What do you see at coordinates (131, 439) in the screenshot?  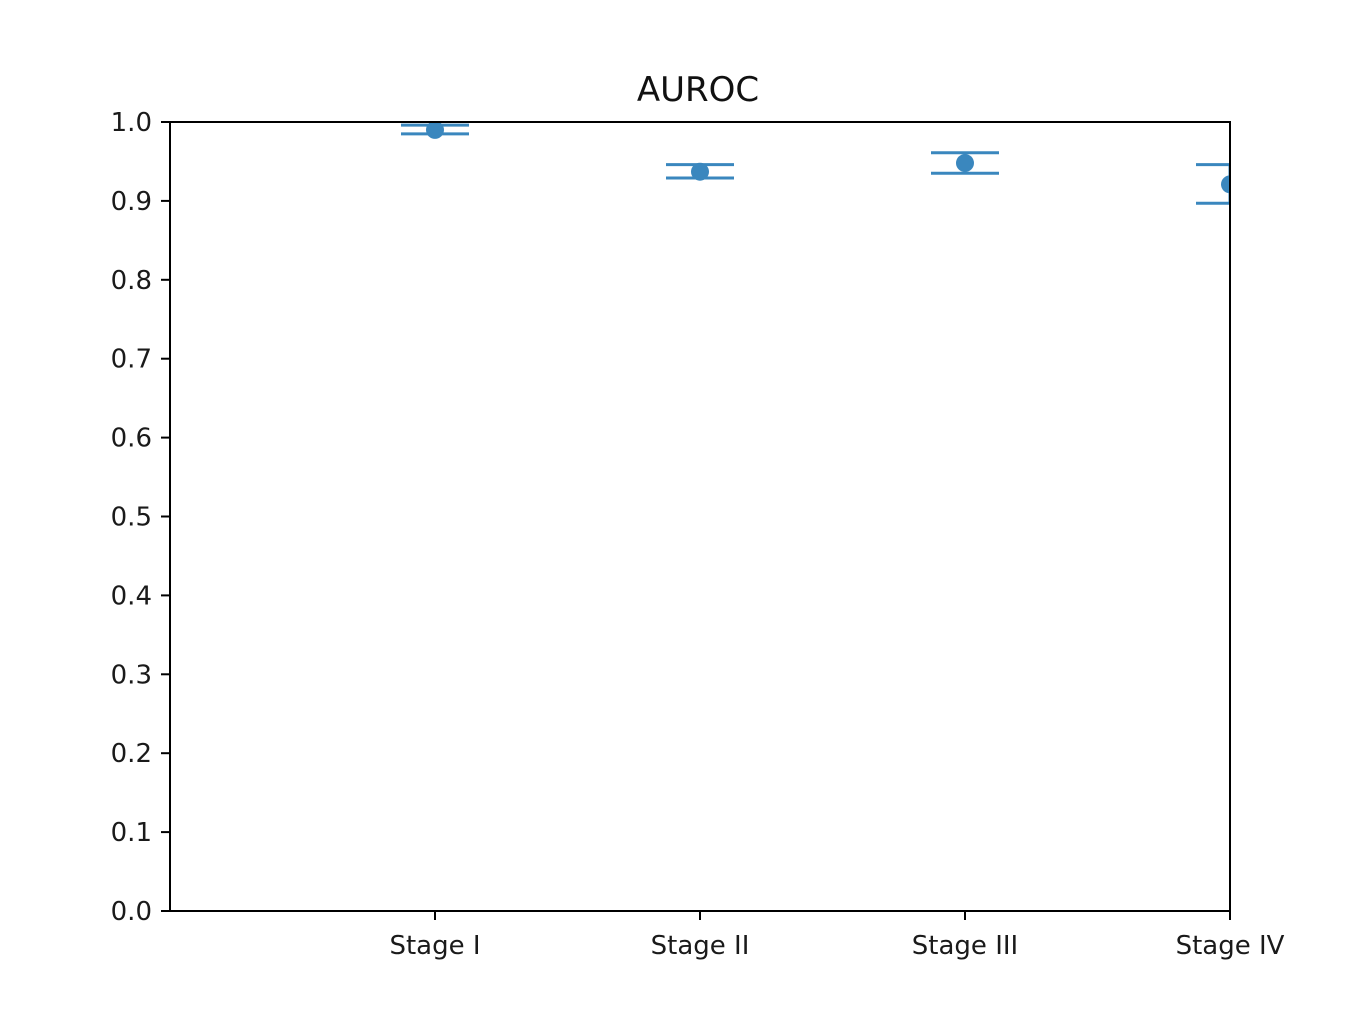 I see `y-tick-label: 0.6` at bounding box center [131, 439].